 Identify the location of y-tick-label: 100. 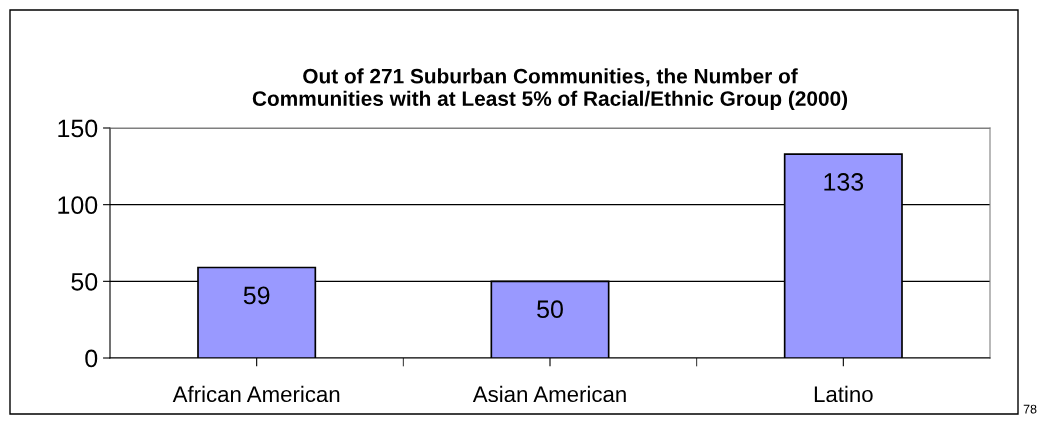
(78, 205).